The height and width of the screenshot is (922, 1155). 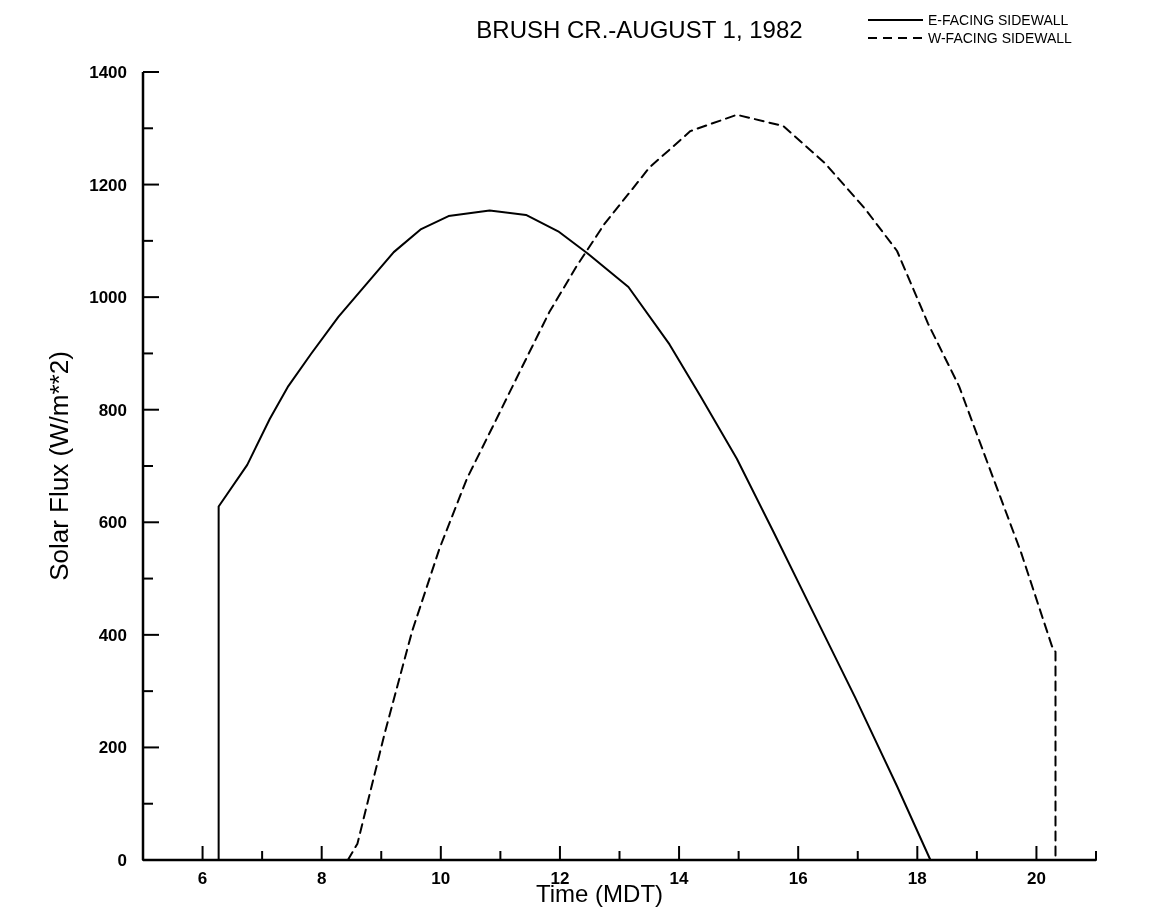 I want to click on chart-title: BRUSH CR.-AUGUST 1, 1982, so click(x=639, y=29).